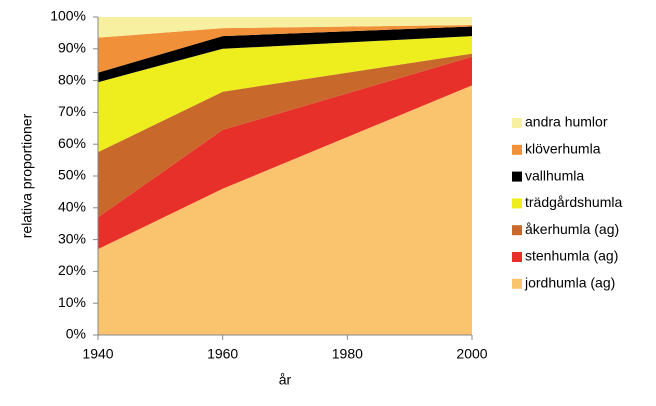 The height and width of the screenshot is (406, 656). What do you see at coordinates (471, 354) in the screenshot?
I see `x-tick-label: 2000` at bounding box center [471, 354].